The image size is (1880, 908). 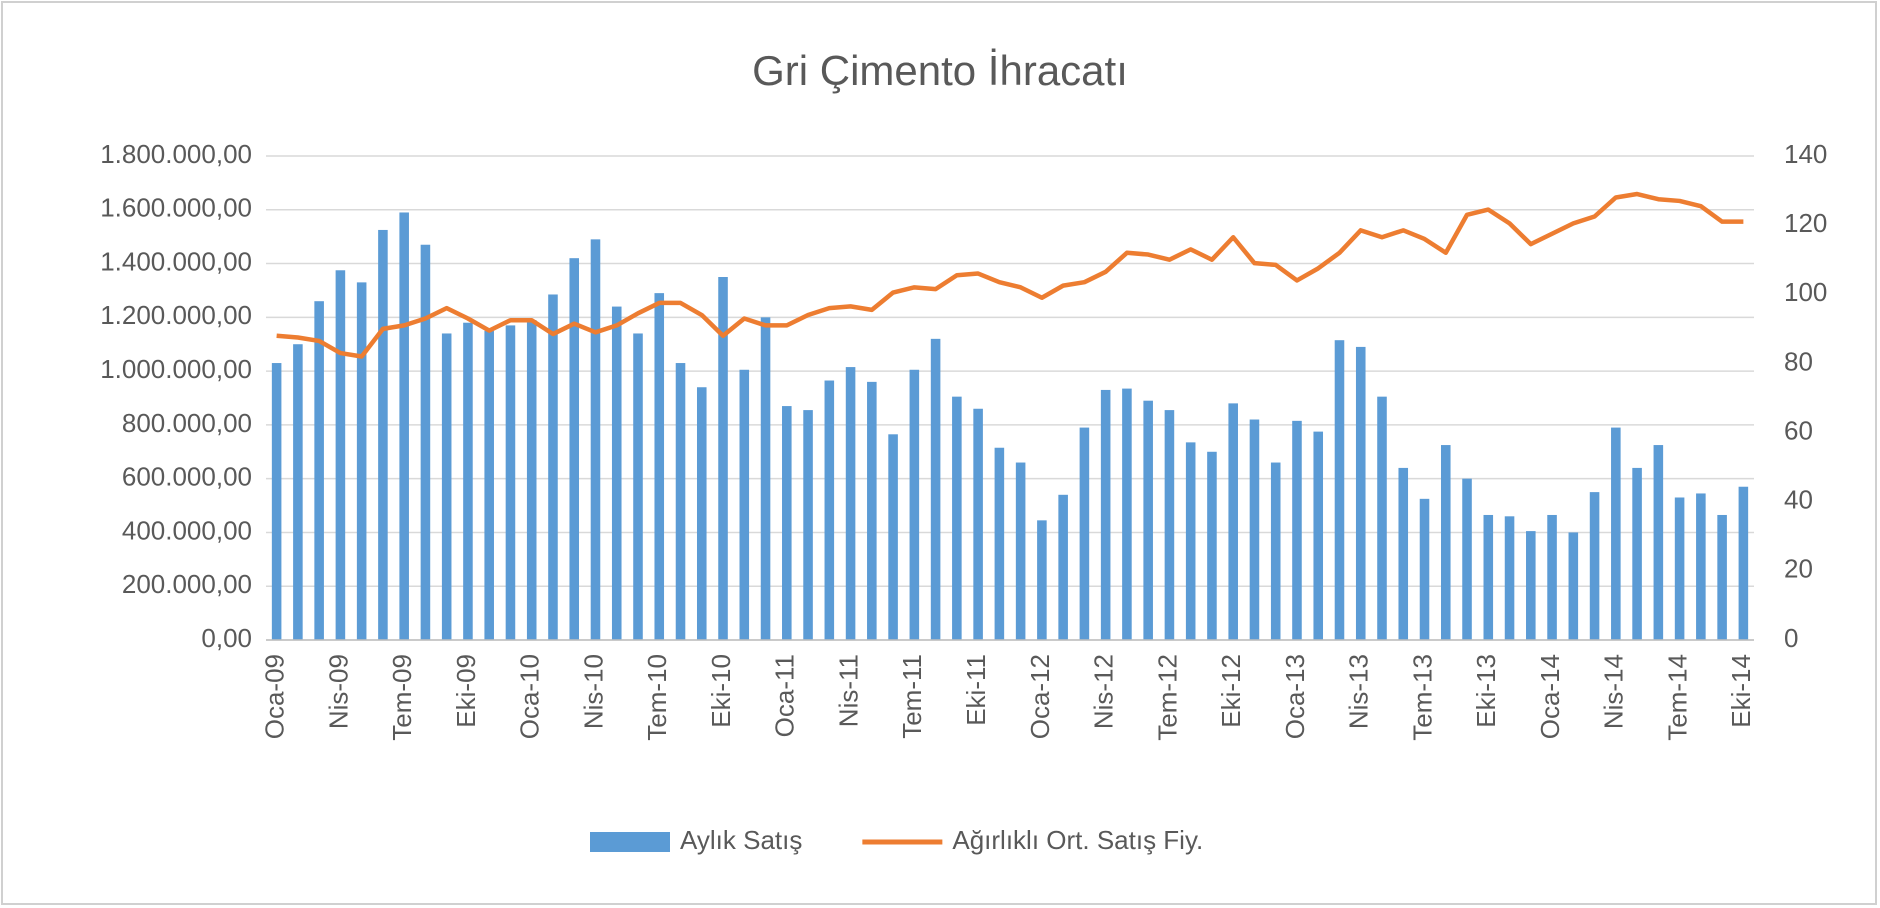 I want to click on y2-tick-label: 20, so click(x=1798, y=569).